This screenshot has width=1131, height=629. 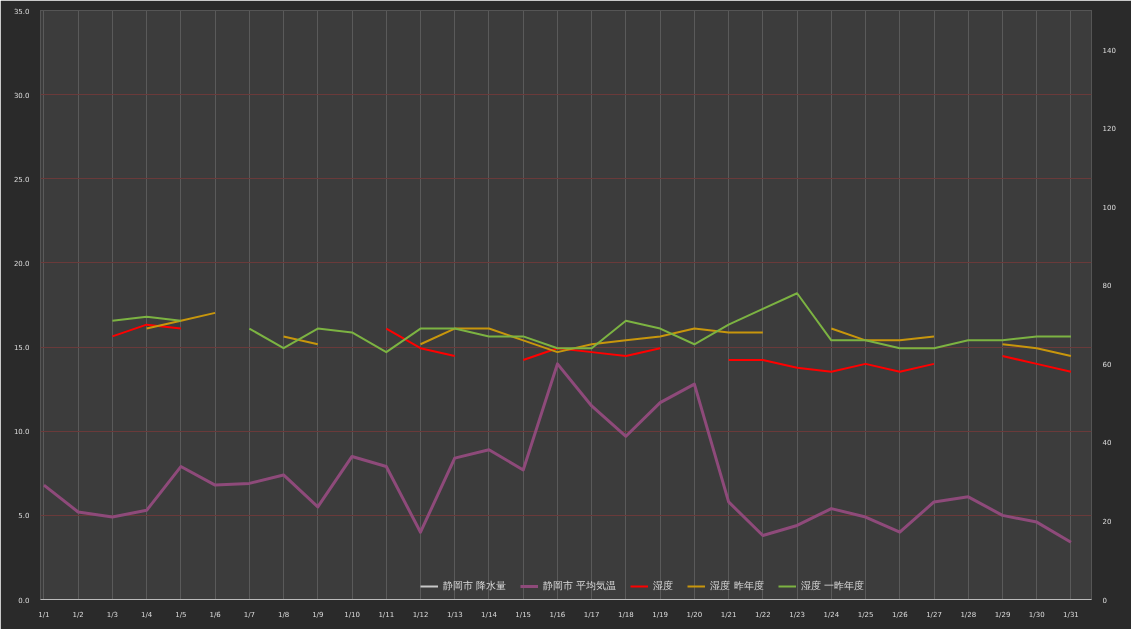 What do you see at coordinates (580, 586) in the screenshot?
I see `legend-label: 静岡市 平均気温` at bounding box center [580, 586].